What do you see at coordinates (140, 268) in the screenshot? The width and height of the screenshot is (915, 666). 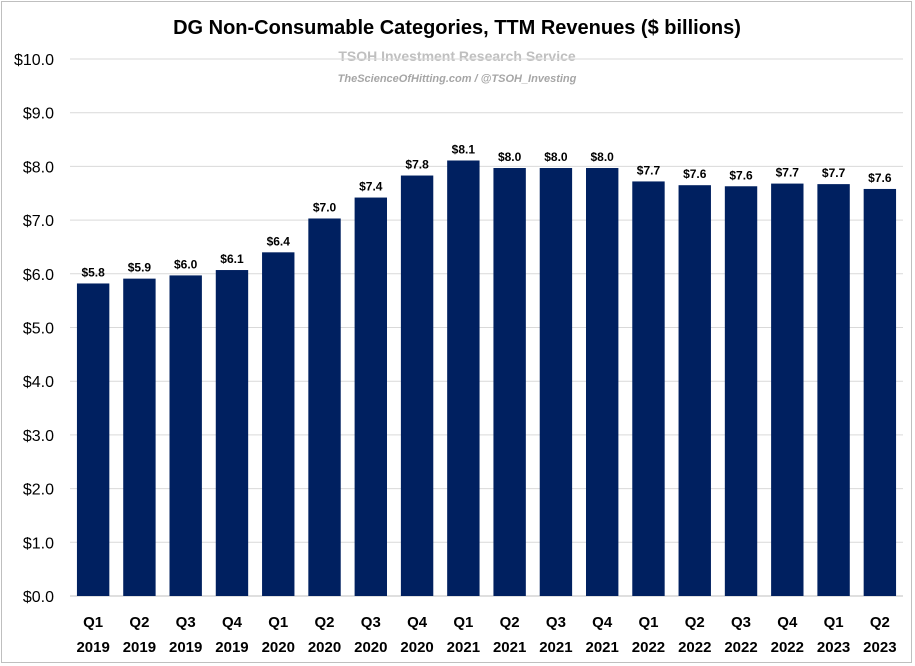 I see `data-label: $5.9` at bounding box center [140, 268].